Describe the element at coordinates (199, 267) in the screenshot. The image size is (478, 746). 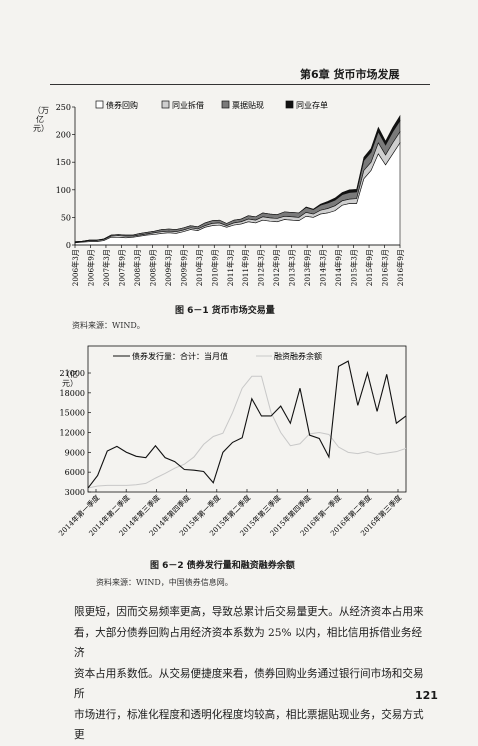
I see `x-tick-label: 2010年3月` at that location.